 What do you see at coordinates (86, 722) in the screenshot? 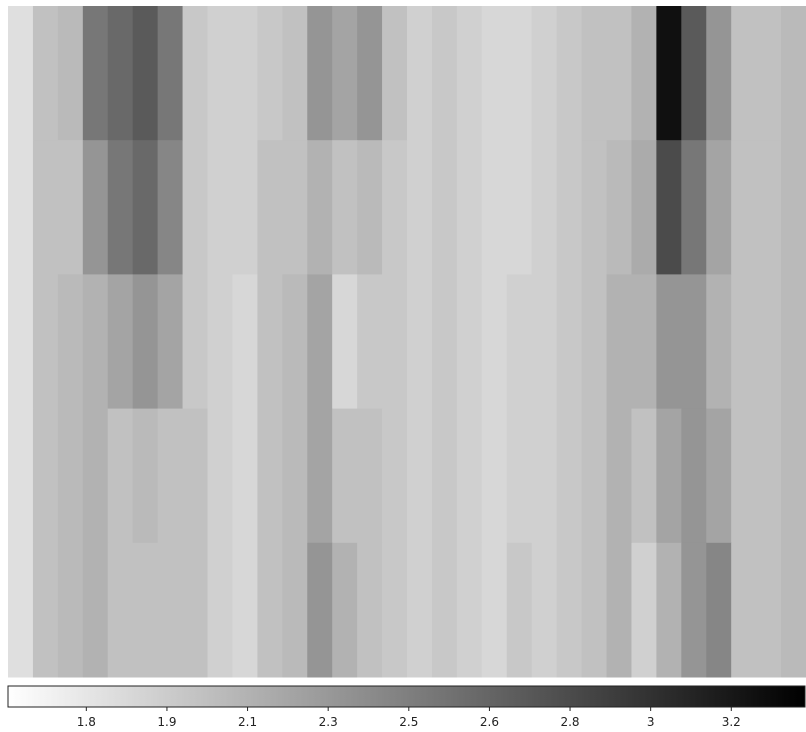
I see `colorbar-tick-label: 1.8` at bounding box center [86, 722].